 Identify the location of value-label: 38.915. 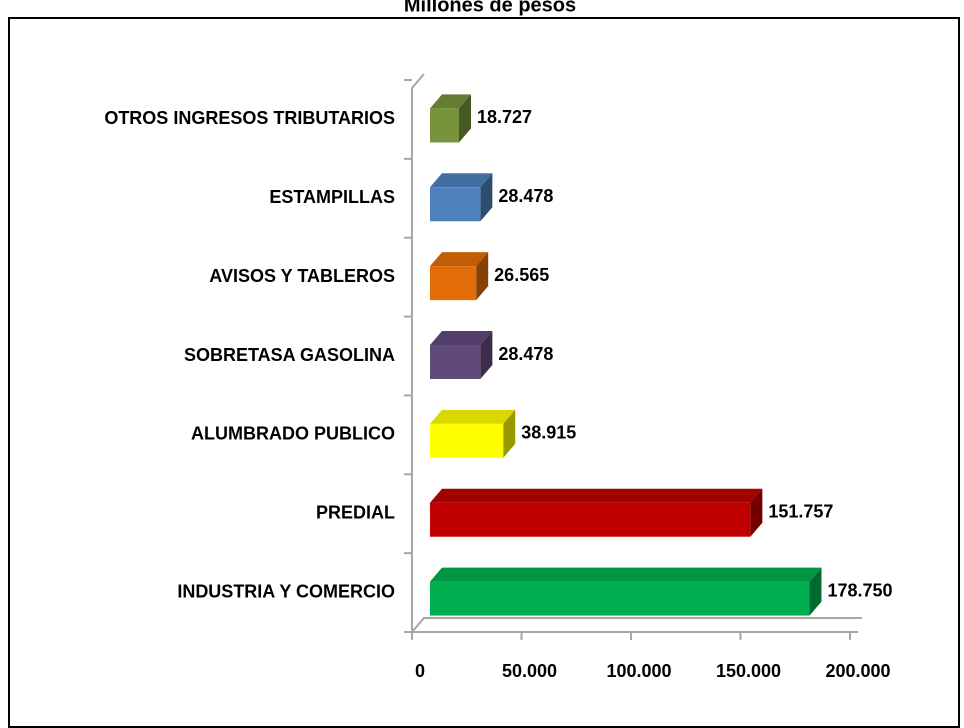
(548, 433).